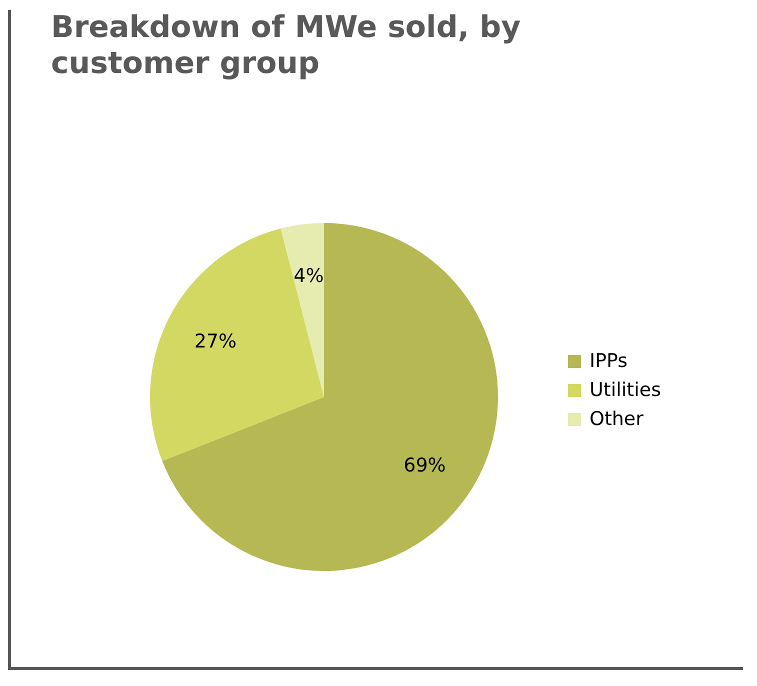 This screenshot has height=686, width=757. What do you see at coordinates (608, 361) in the screenshot?
I see `legend-label: IPPs` at bounding box center [608, 361].